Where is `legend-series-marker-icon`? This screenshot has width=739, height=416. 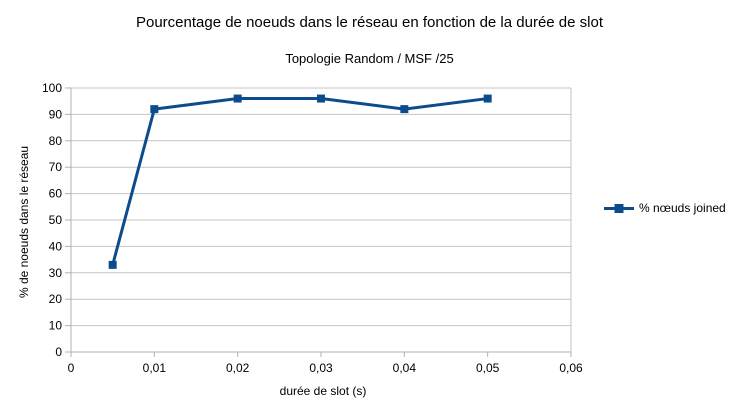
legend-series-marker-icon is located at coordinates (619, 208).